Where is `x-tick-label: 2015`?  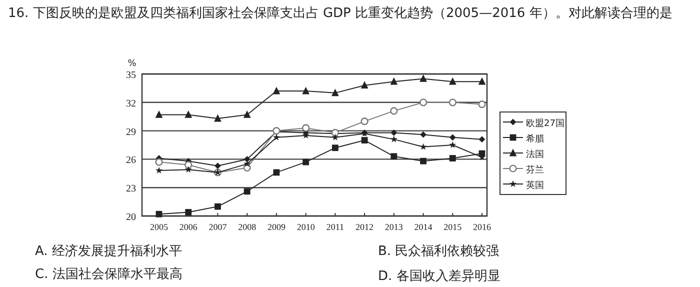 x-tick-label: 2015 is located at coordinates (453, 227).